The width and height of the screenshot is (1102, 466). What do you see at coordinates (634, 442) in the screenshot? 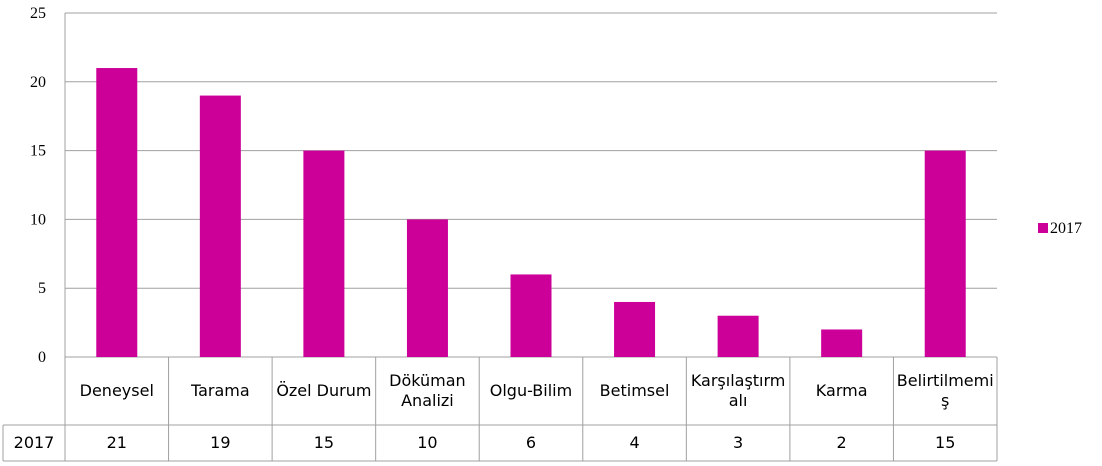
I see `table-value: 4` at bounding box center [634, 442].